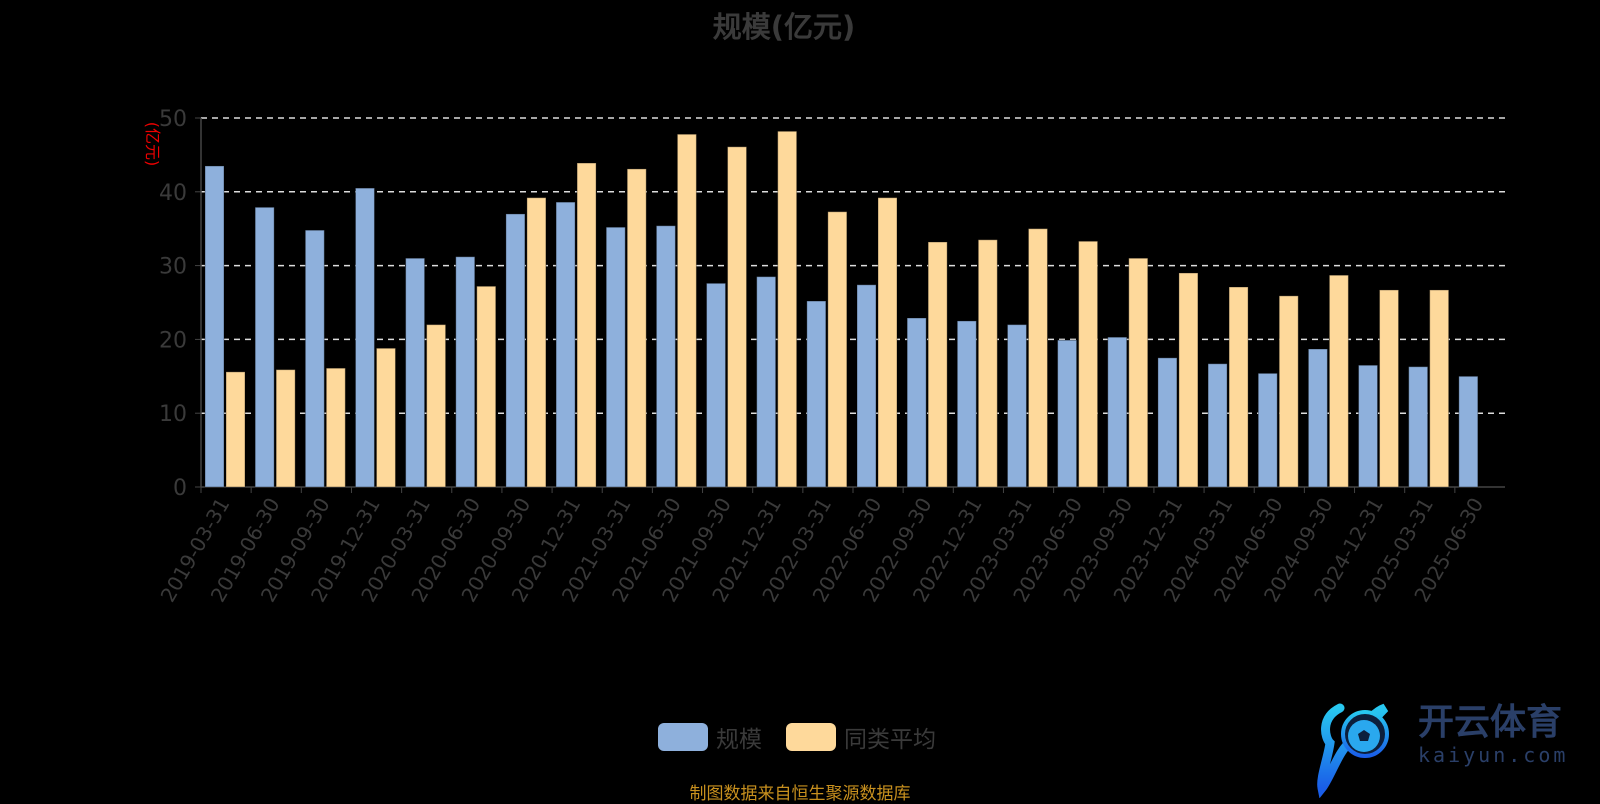 The image size is (1600, 804). I want to click on legend-item-scale: 规模, so click(710, 737).